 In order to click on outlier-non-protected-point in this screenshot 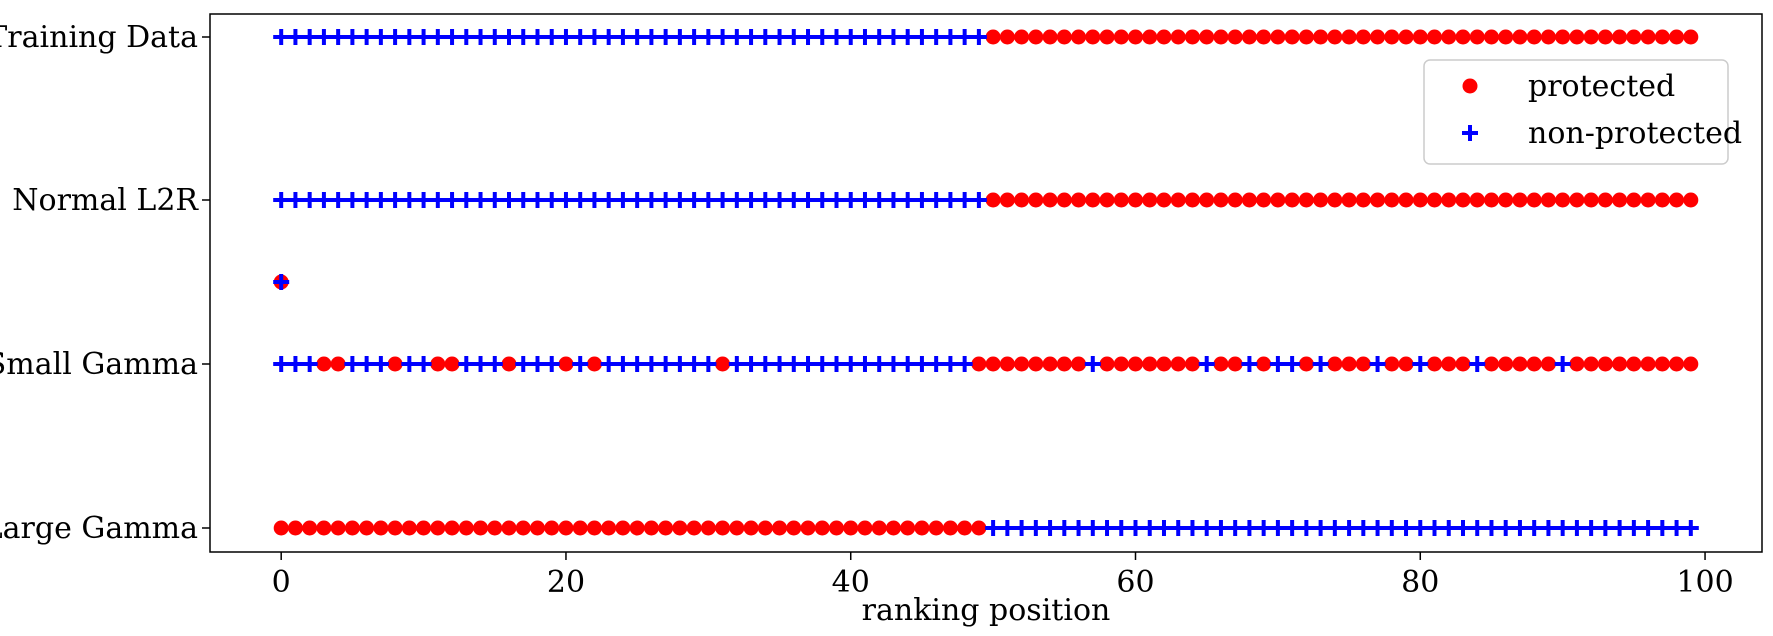, I will do `click(281, 282)`.